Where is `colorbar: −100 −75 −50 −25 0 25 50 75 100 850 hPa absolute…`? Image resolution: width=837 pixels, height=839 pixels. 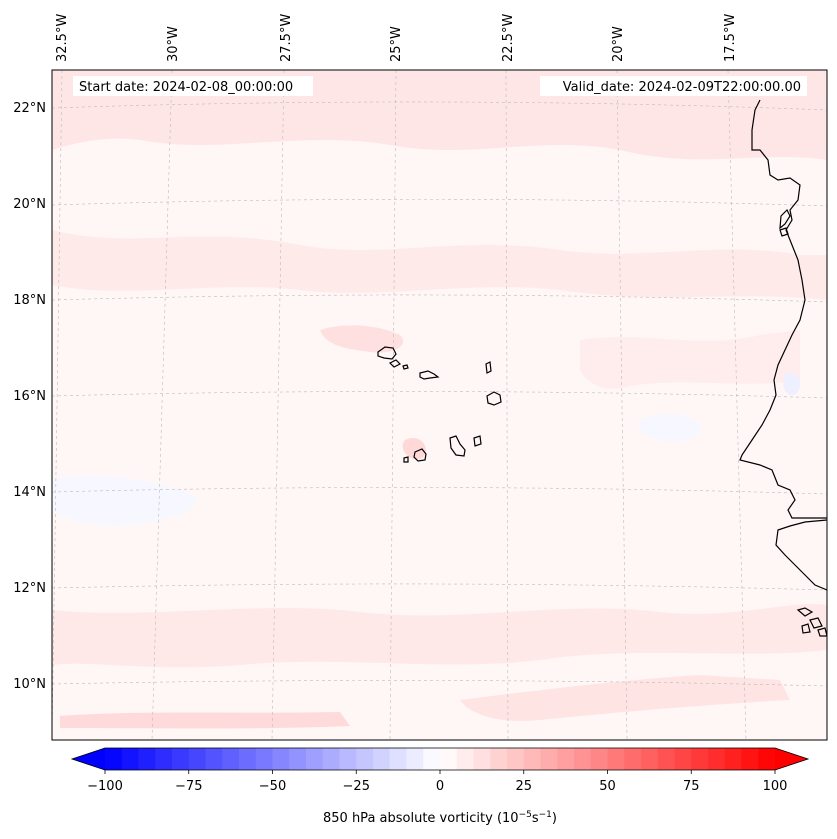 colorbar: −100 −75 −50 −25 0 25 50 75 100 850 hPa absolute… is located at coordinates (440, 786).